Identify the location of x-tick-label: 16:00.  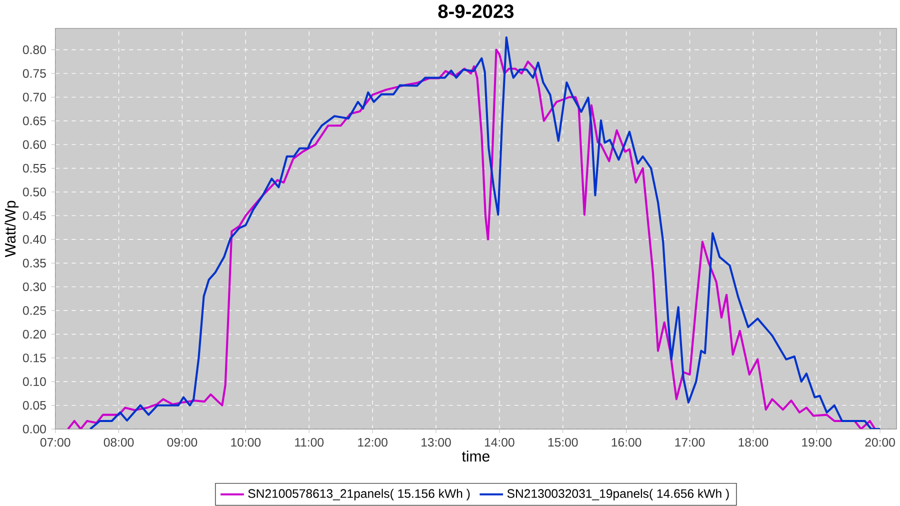
(627, 442).